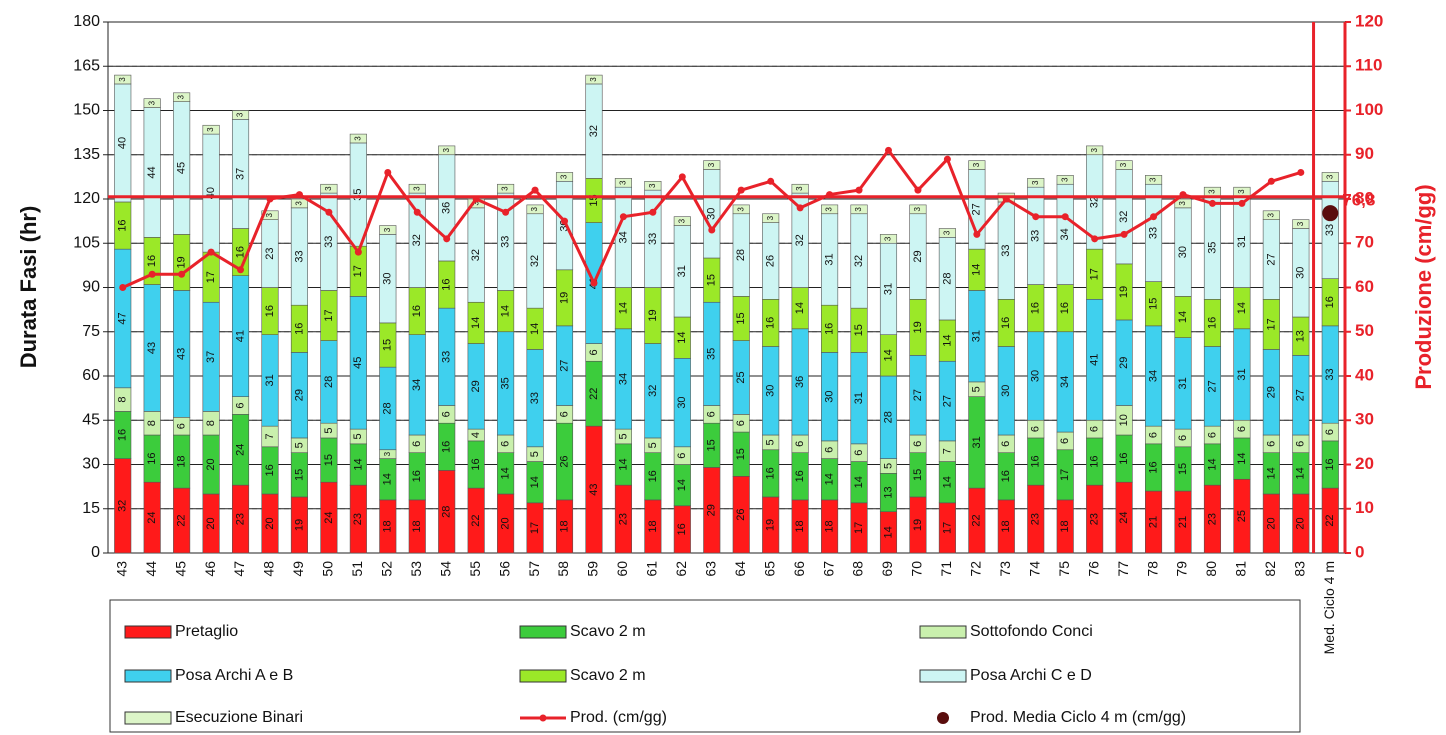 The height and width of the screenshot is (735, 1446). Describe the element at coordinates (387, 569) in the screenshot. I see `x-tick-label: 52` at that location.